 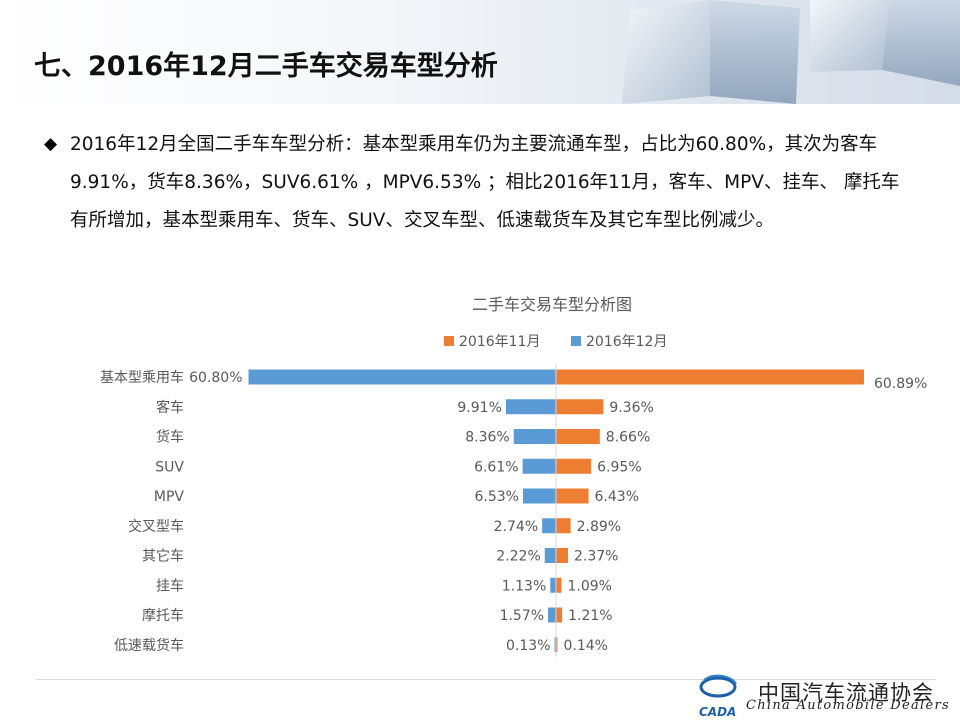 I want to click on data-label-dec: 2.74%, so click(x=516, y=527).